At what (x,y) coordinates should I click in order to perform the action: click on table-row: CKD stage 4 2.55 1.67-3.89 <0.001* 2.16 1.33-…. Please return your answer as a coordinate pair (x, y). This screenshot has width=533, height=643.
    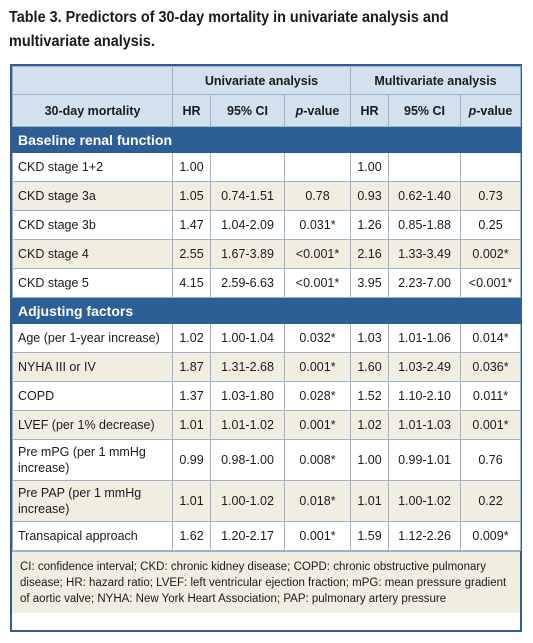
    Looking at the image, I should click on (267, 254).